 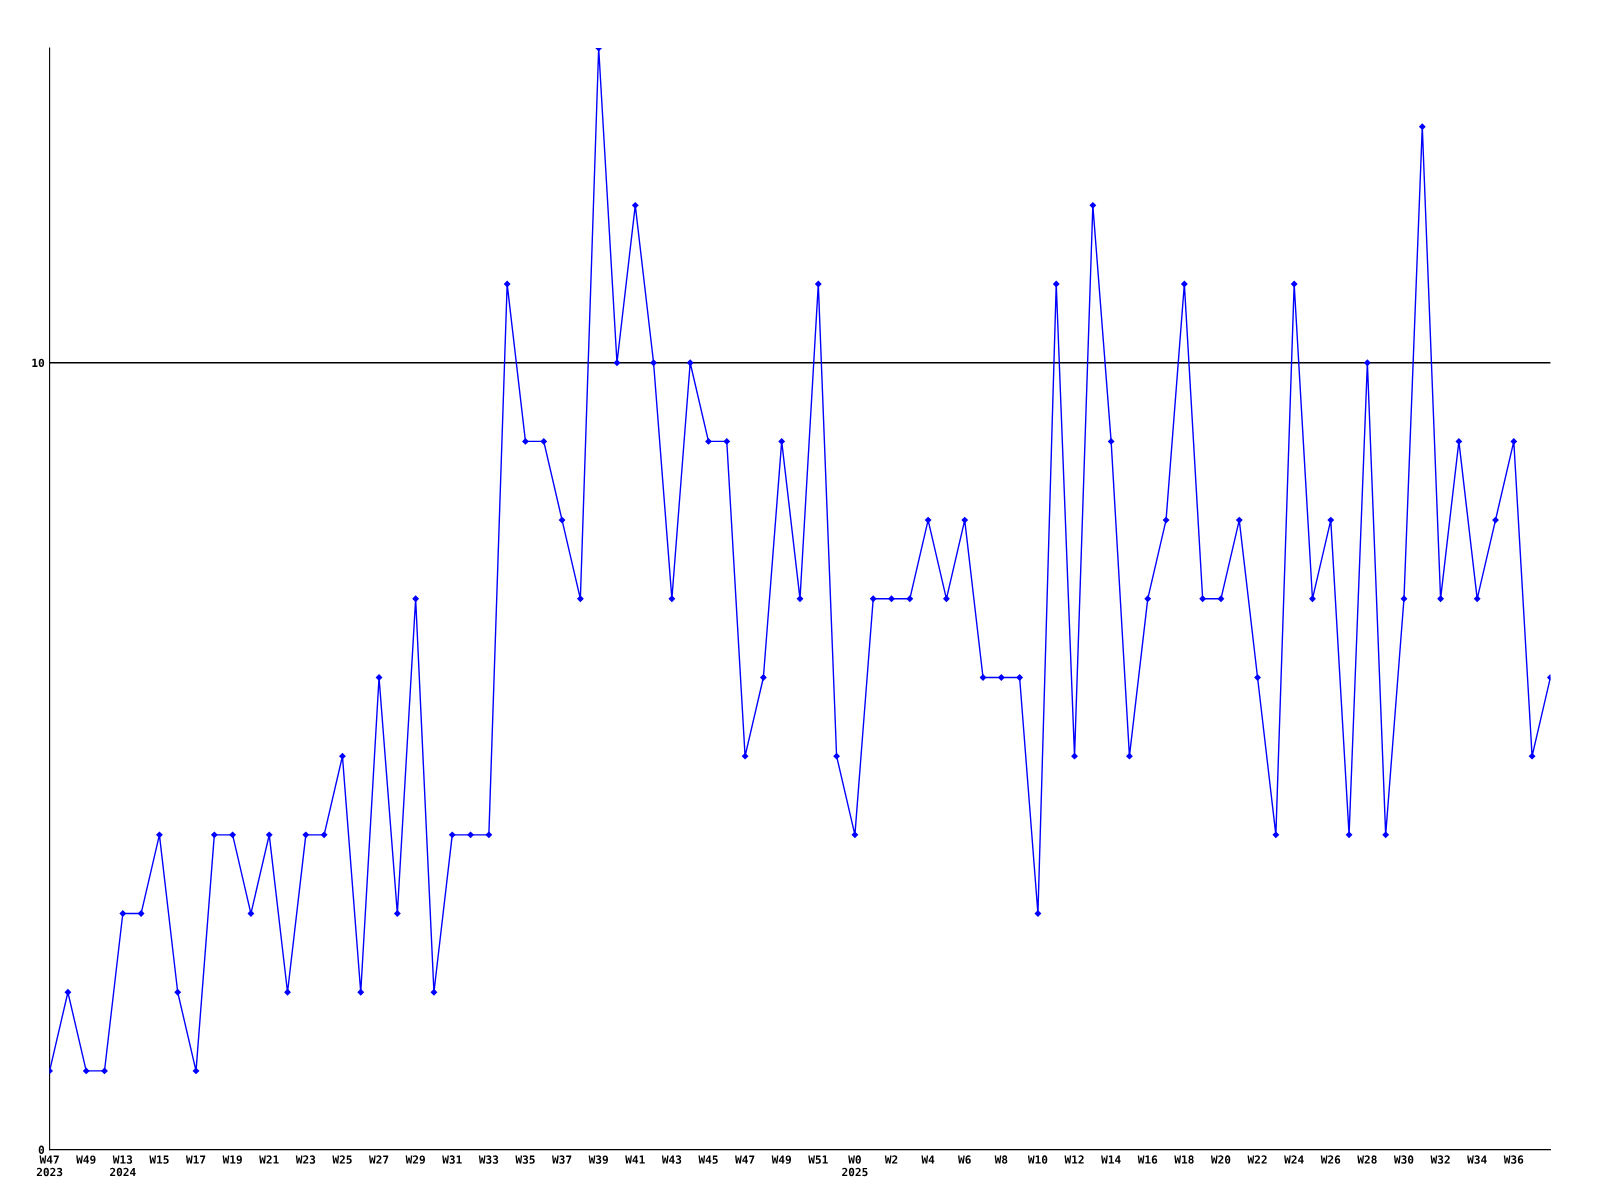 What do you see at coordinates (635, 1159) in the screenshot?
I see `x-tick-label: W41` at bounding box center [635, 1159].